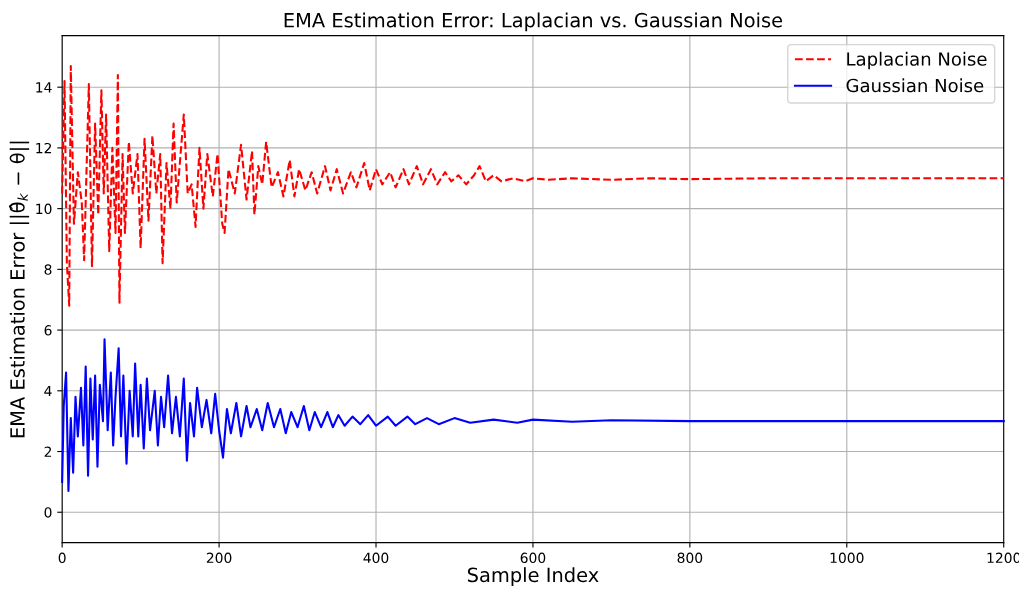 Image resolution: width=1019 pixels, height=593 pixels. Describe the element at coordinates (48, 330) in the screenshot. I see `y-tick-label: 6` at that location.